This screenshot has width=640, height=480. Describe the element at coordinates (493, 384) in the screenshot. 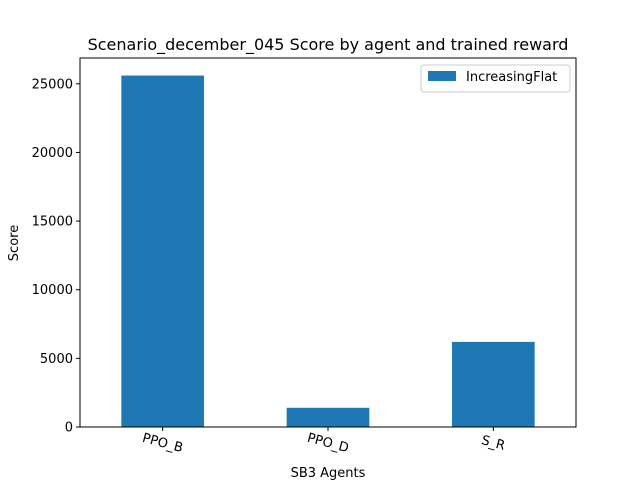

I see `bar-s-r` at that location.